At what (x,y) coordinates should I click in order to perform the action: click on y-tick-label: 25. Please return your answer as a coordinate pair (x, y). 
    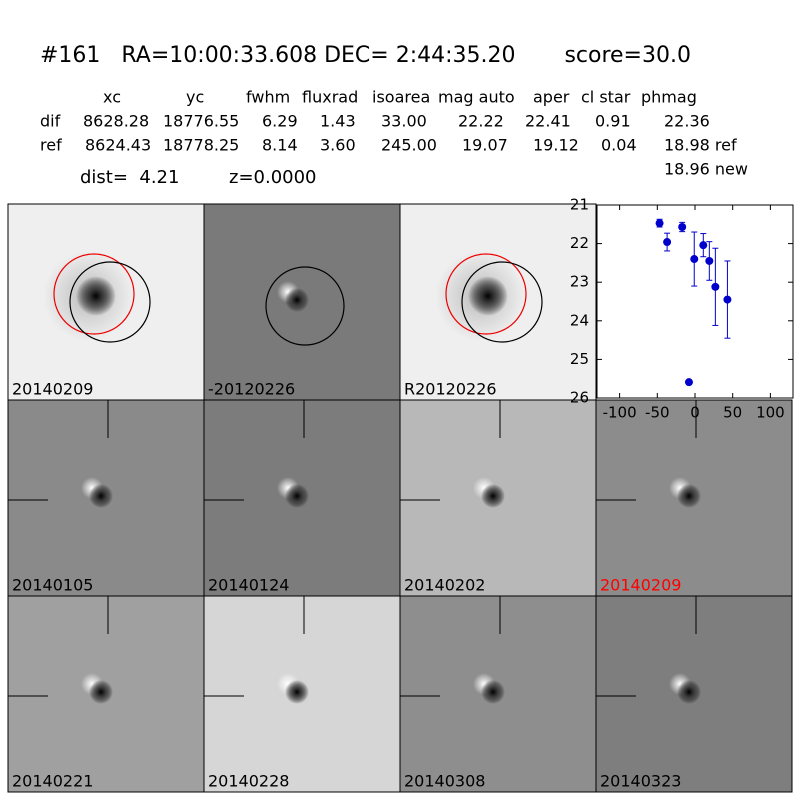
    Looking at the image, I should click on (579, 359).